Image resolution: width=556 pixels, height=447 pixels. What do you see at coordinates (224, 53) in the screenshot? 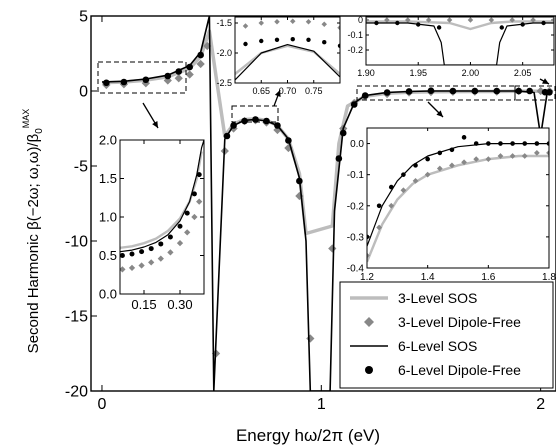
I see `y-tick-label: -2.0` at bounding box center [224, 53].